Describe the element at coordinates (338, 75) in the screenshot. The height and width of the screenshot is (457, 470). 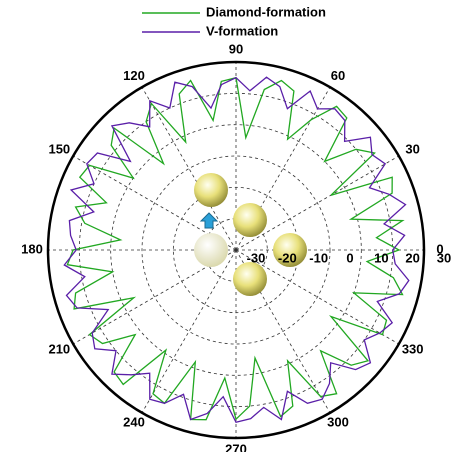
I see `theta-tick-label: 60` at that location.